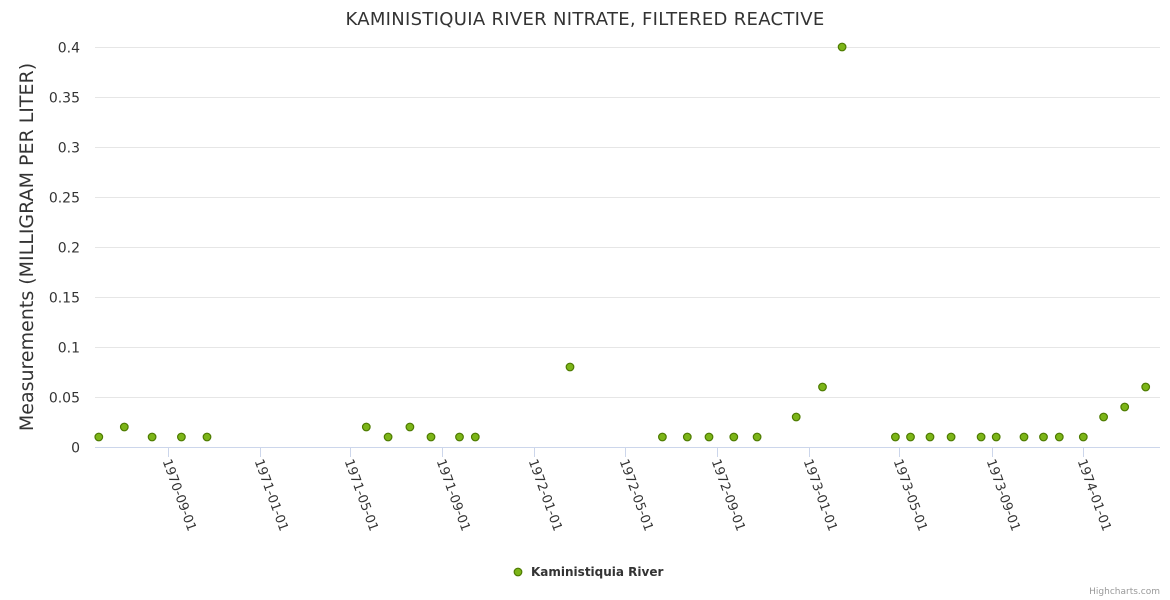 This screenshot has height=600, width=1170. I want to click on y-tick-label: 0.4, so click(69, 49).